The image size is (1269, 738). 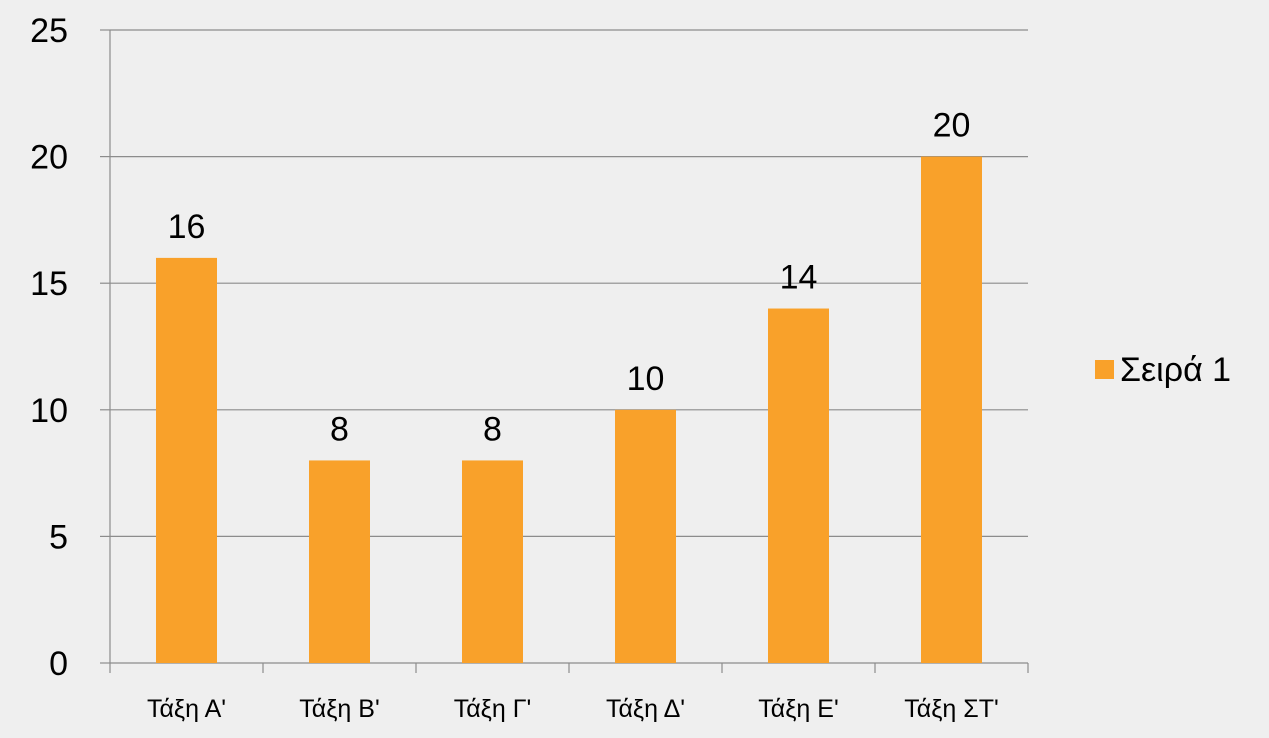 I want to click on y-tick-label: 5, so click(x=58, y=537).